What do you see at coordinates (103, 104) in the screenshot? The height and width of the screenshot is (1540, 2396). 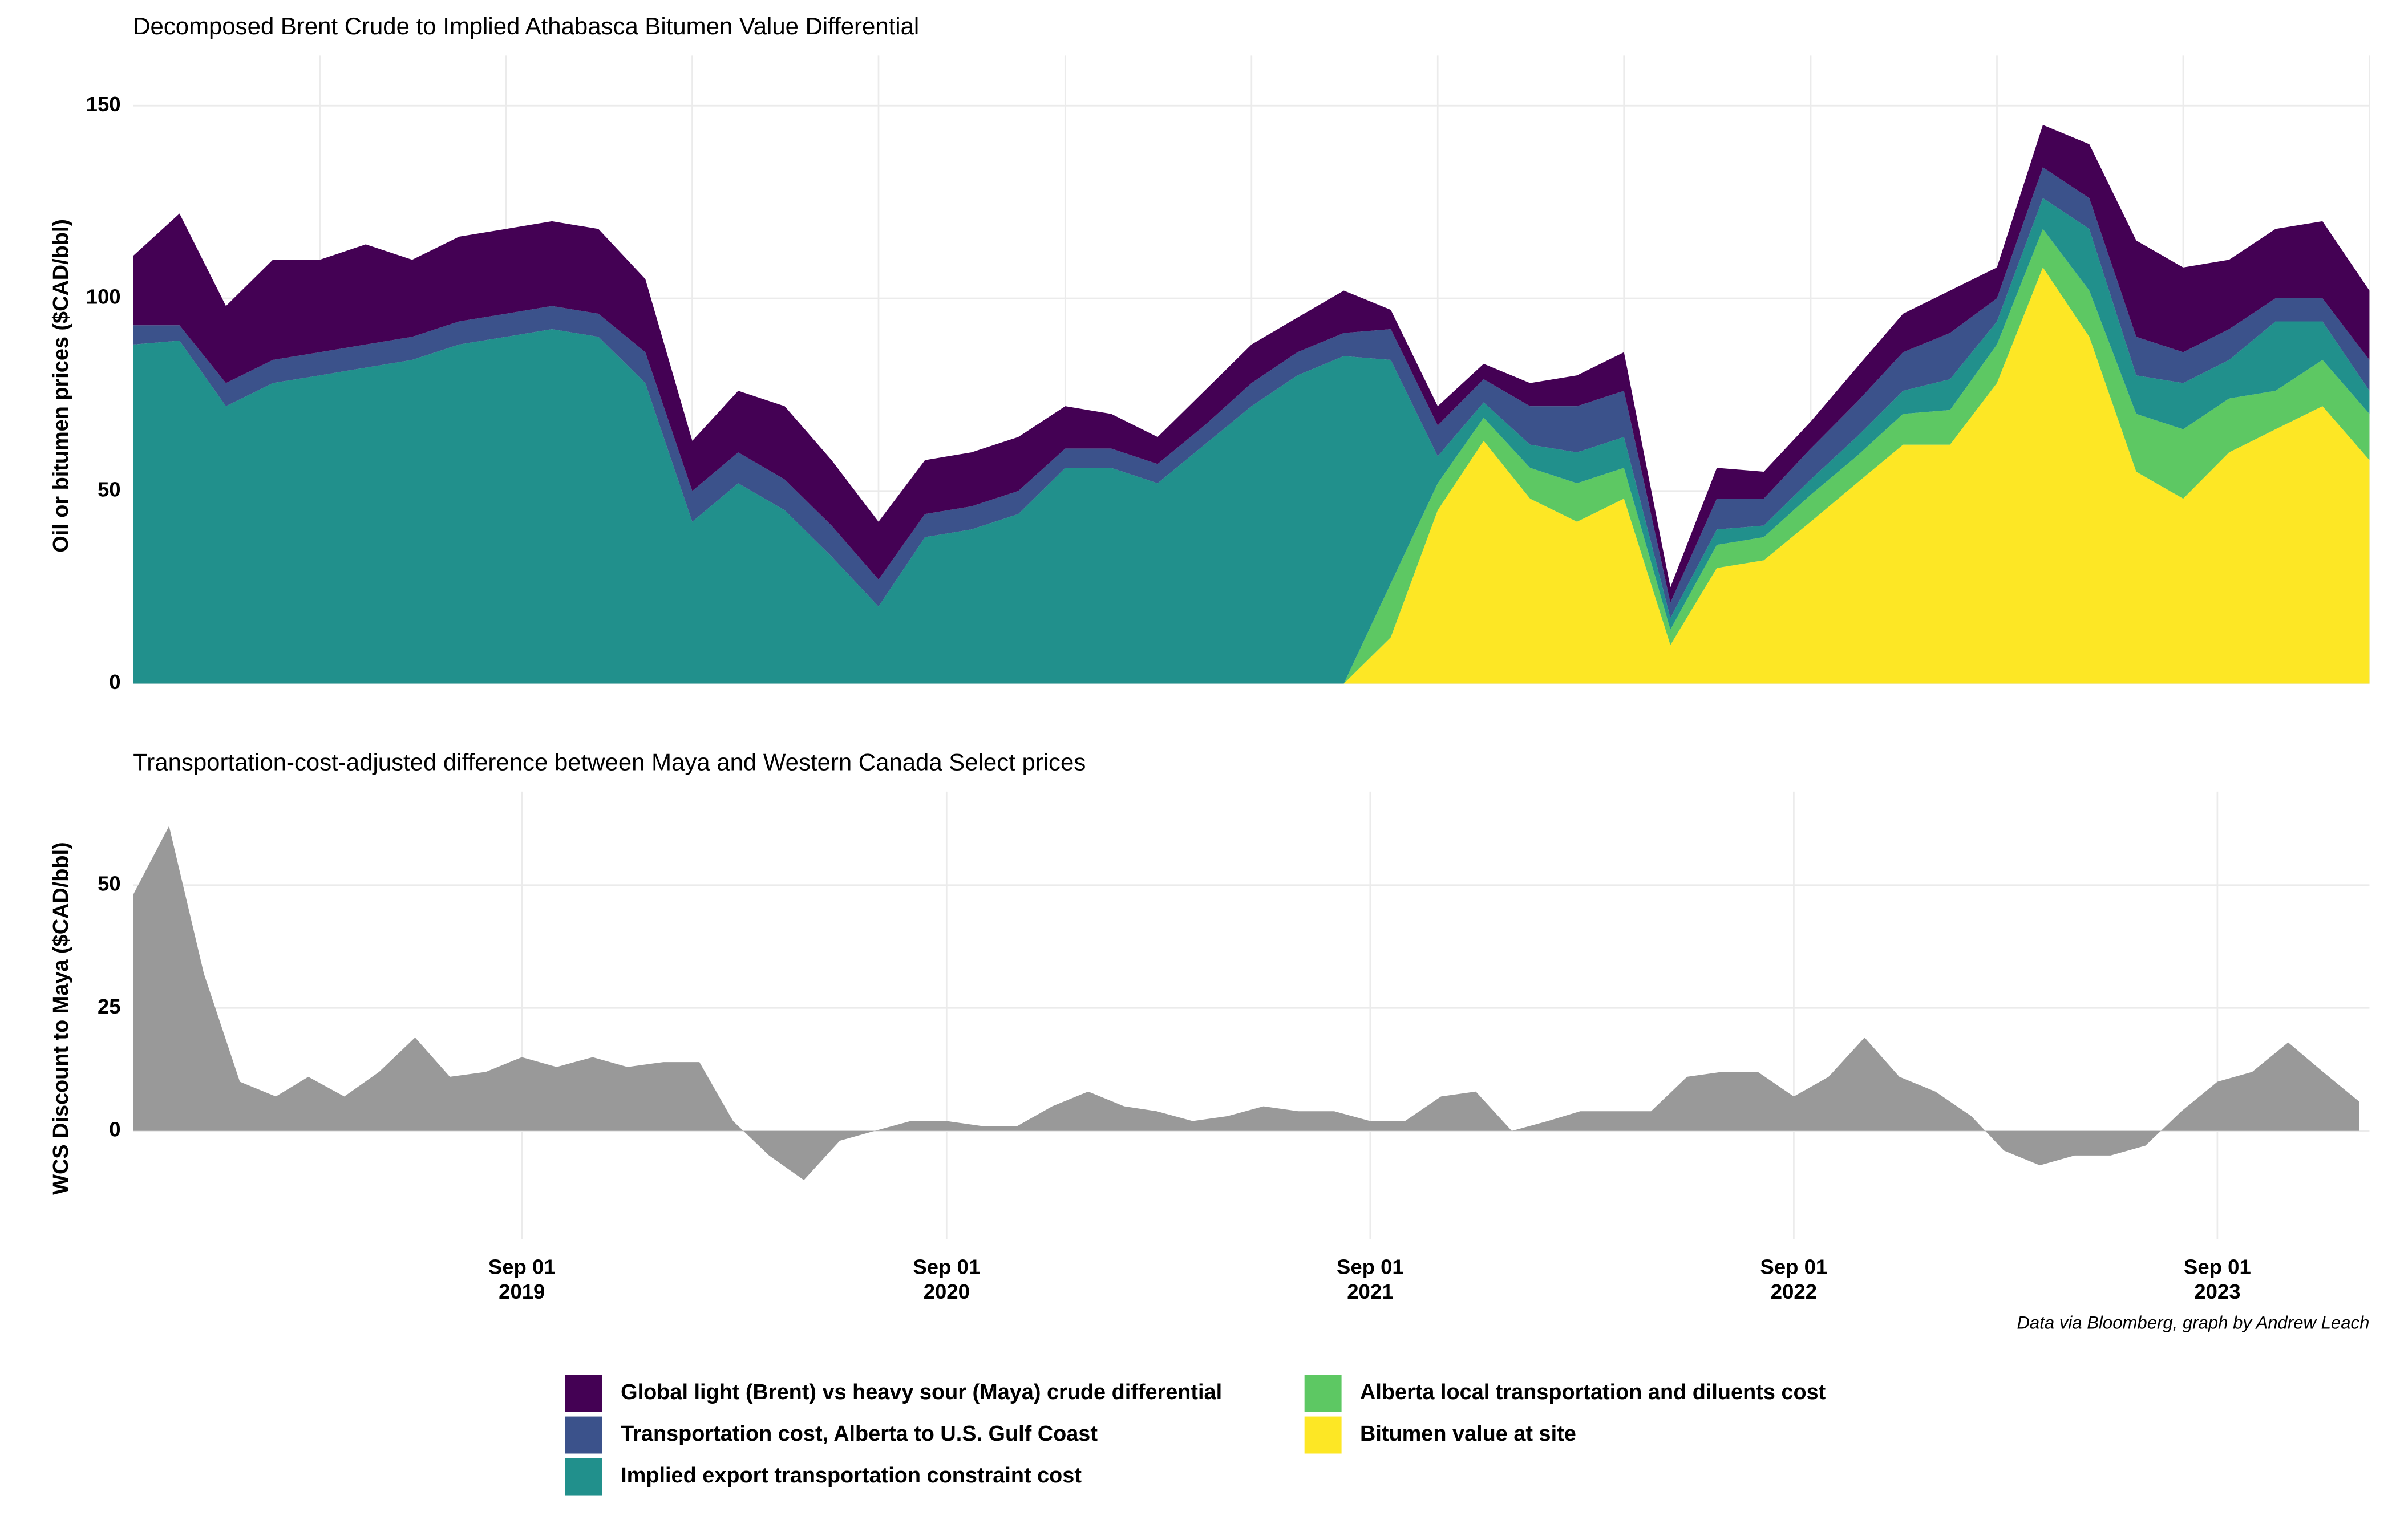 I see `y-tick-label: 150` at bounding box center [103, 104].